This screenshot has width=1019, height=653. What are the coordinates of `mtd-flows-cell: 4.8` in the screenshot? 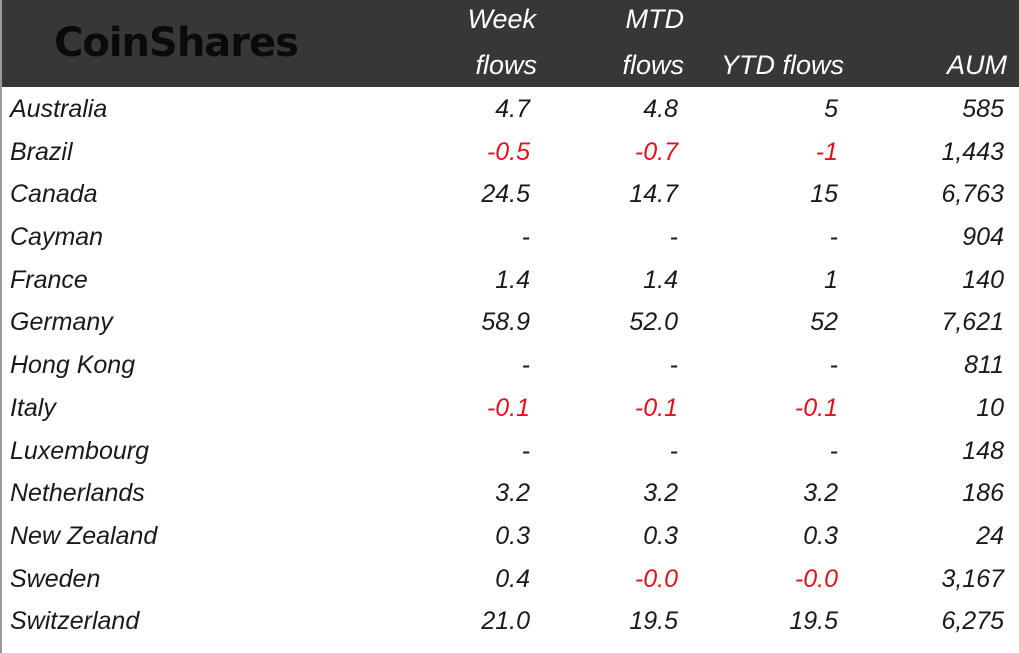 It's located at (660, 109).